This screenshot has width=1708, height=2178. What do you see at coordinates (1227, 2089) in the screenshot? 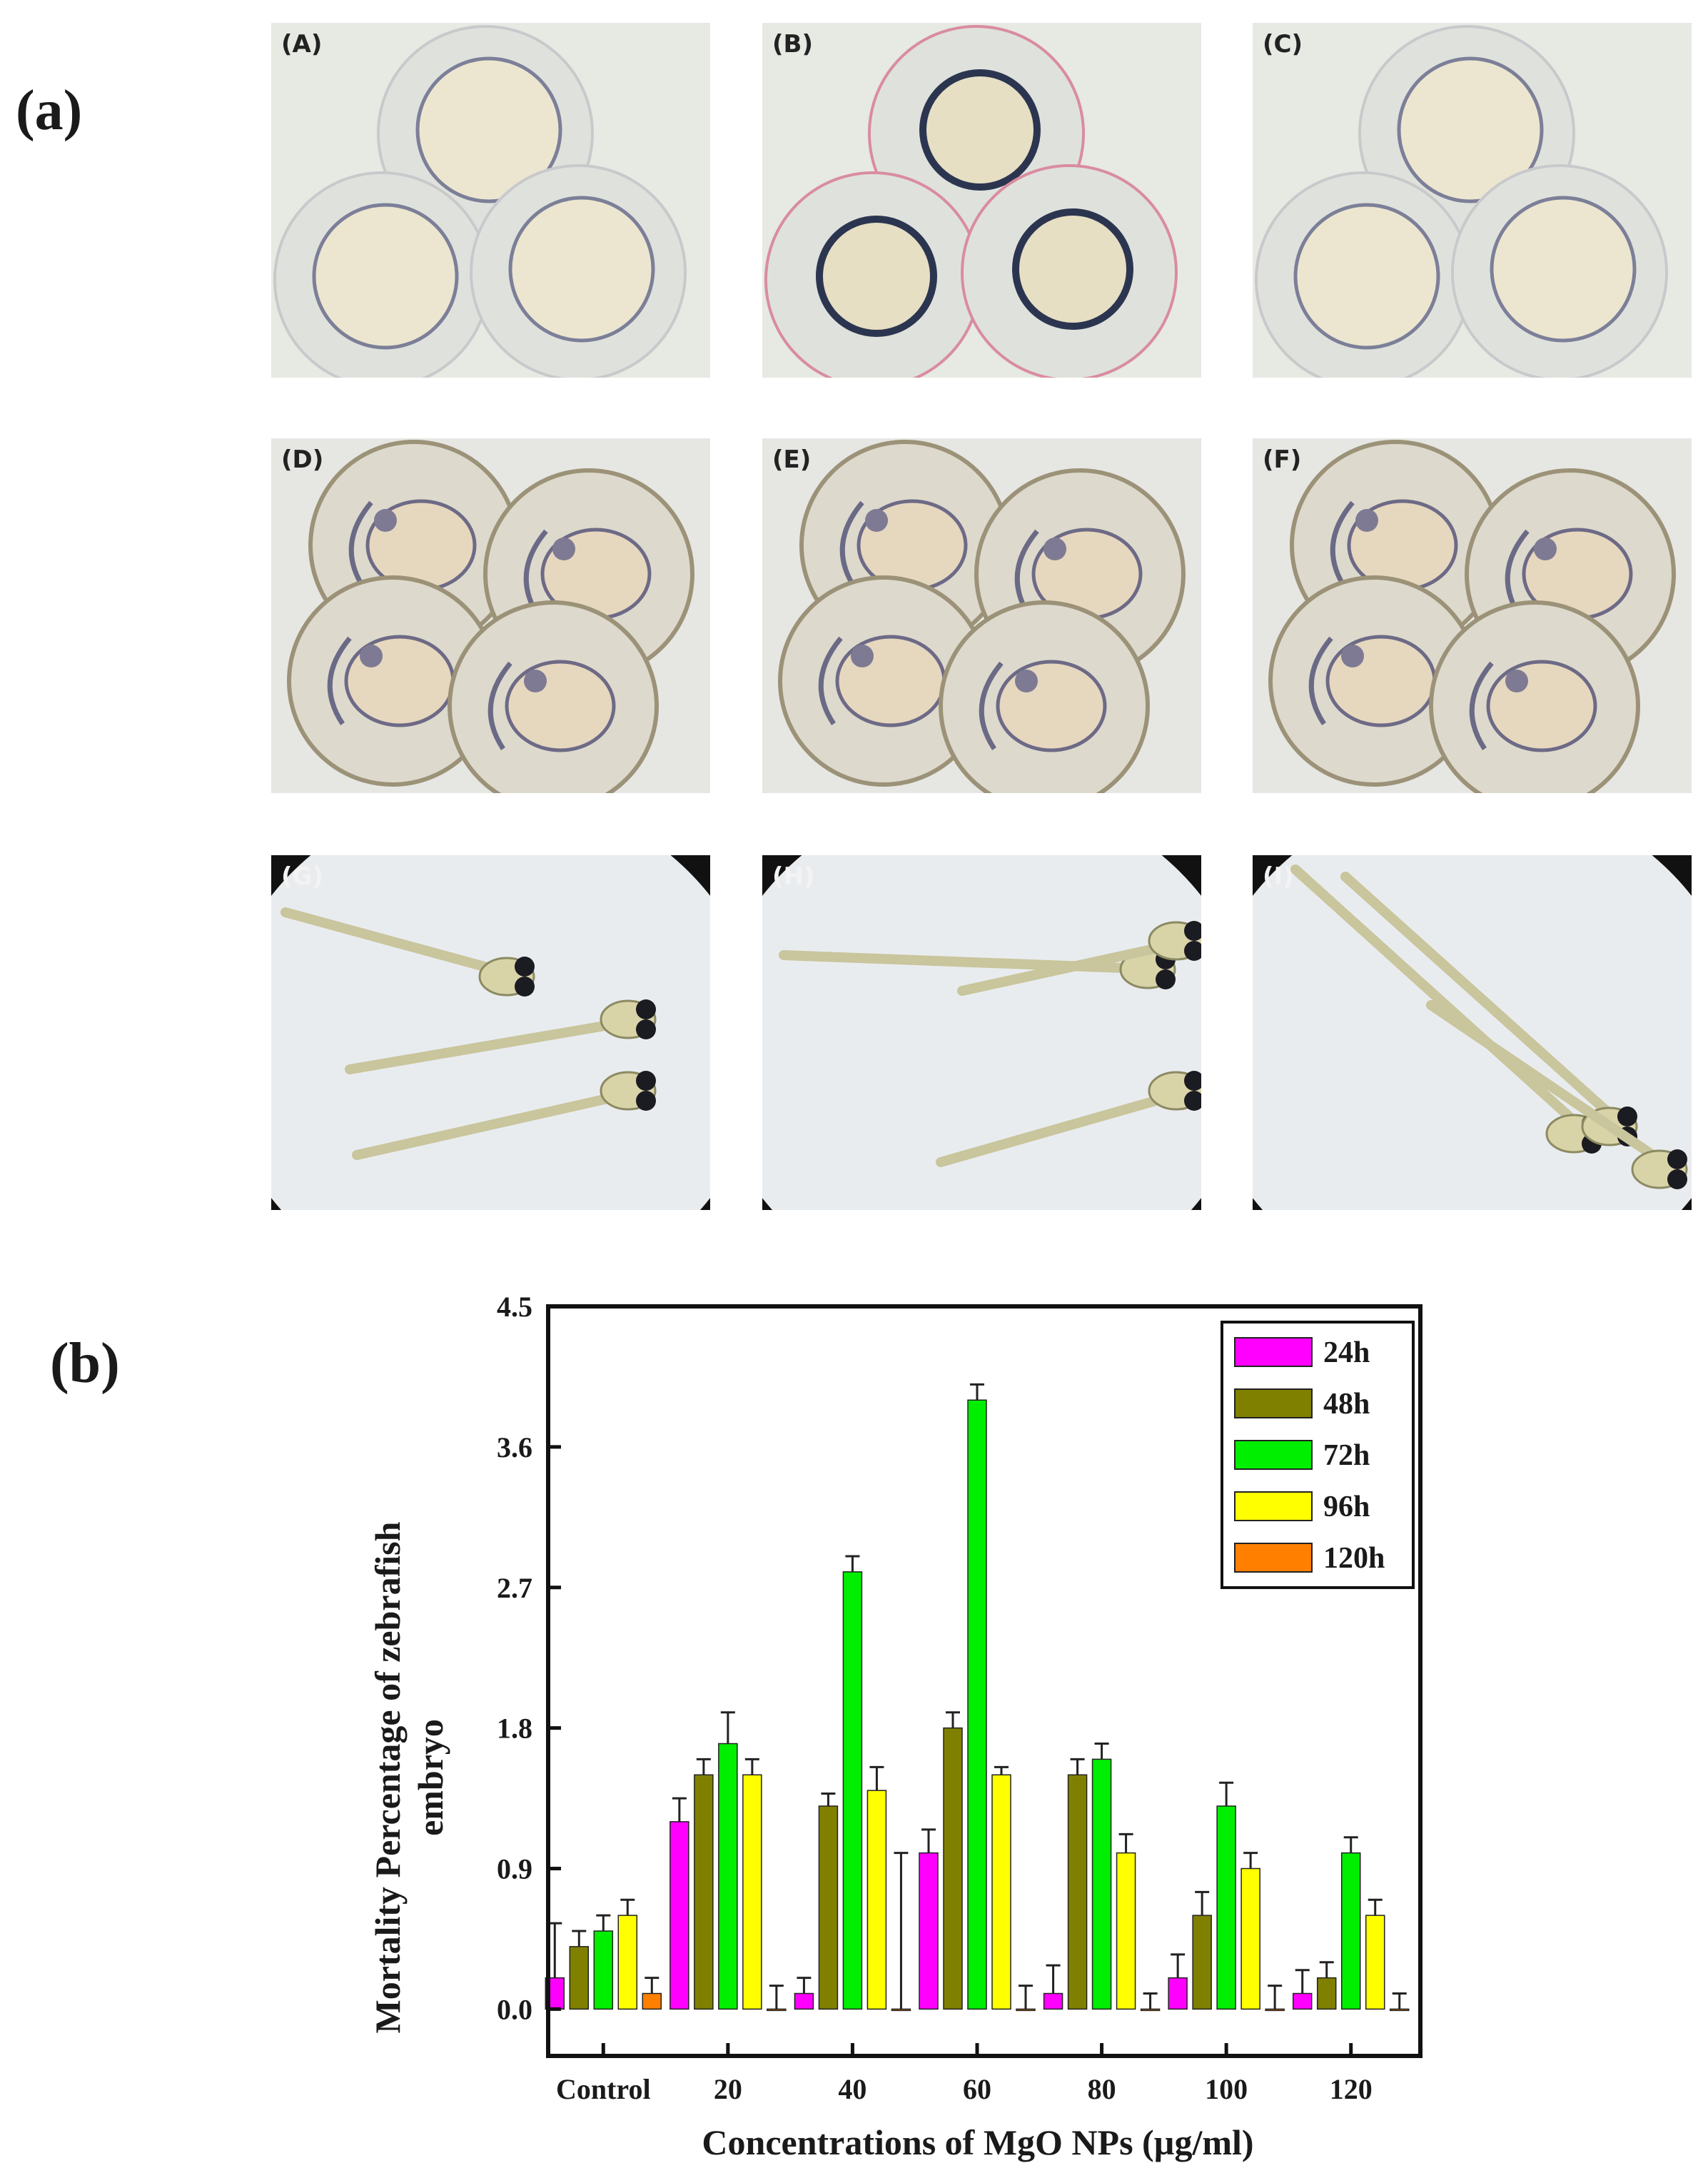
I see `x-tick-label: 100` at bounding box center [1227, 2089].